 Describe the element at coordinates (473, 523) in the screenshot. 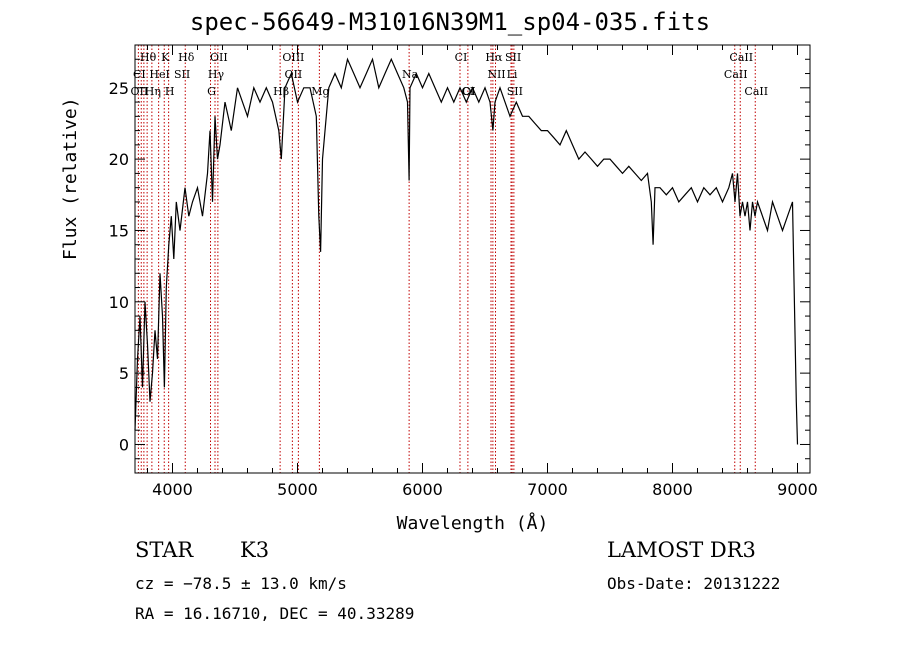

I see `x-axis-label: Wavelength (Å)` at that location.